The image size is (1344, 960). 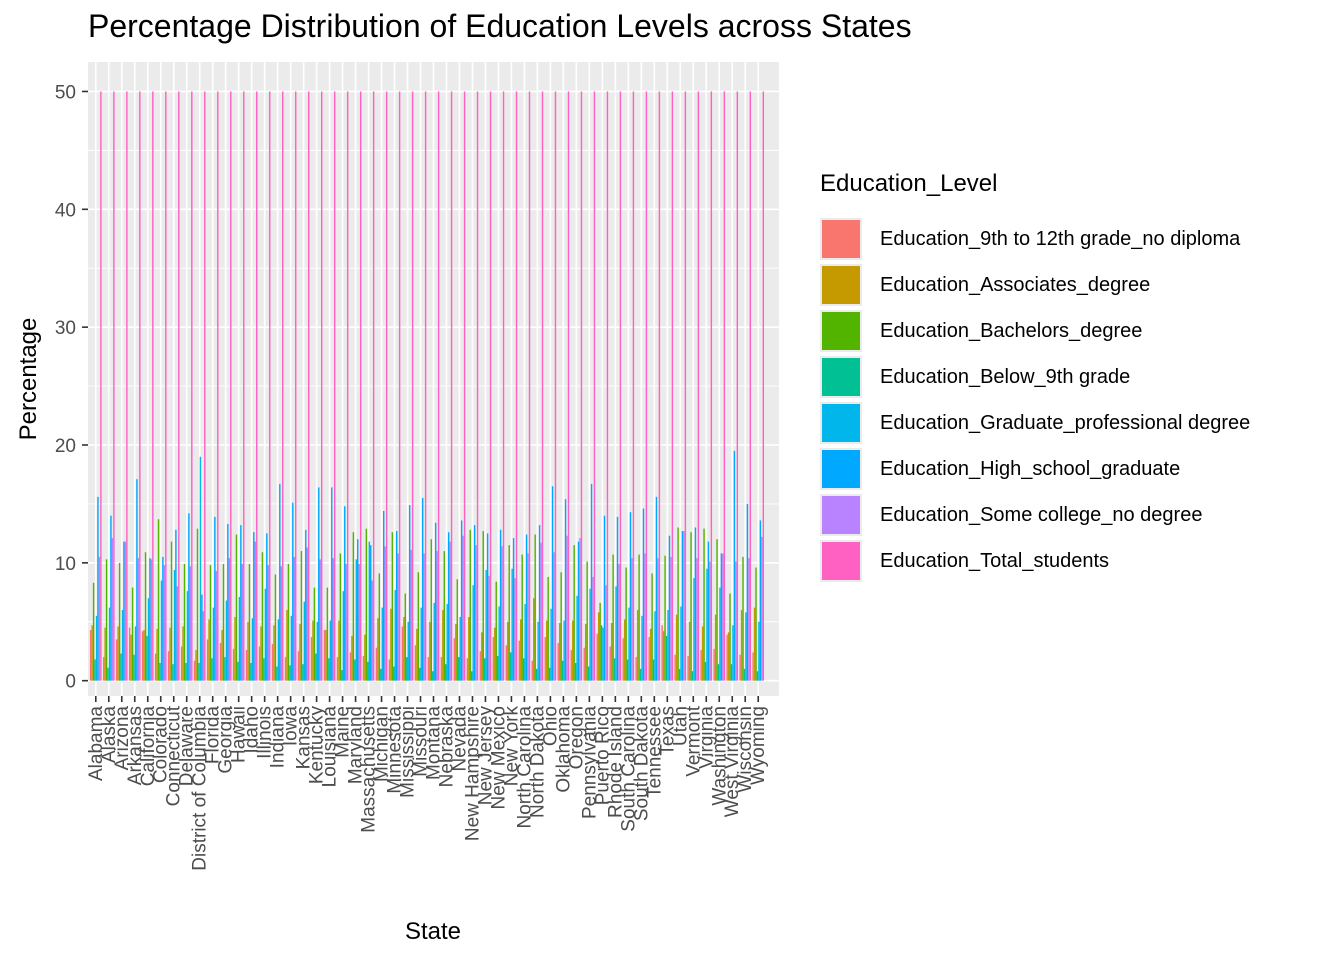 I want to click on x-tick-label: Hawaii, so click(x=239, y=734).